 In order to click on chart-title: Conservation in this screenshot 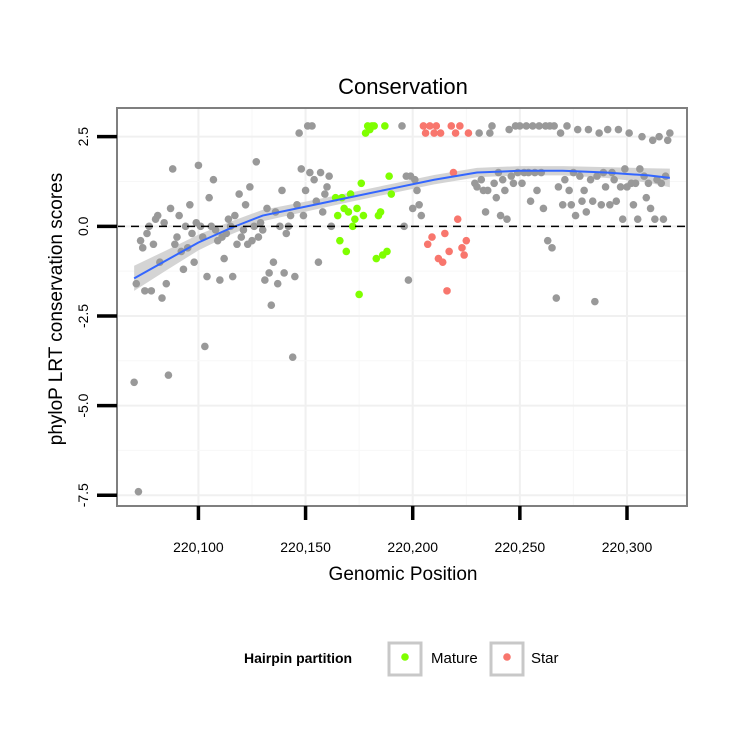, I will do `click(403, 86)`.